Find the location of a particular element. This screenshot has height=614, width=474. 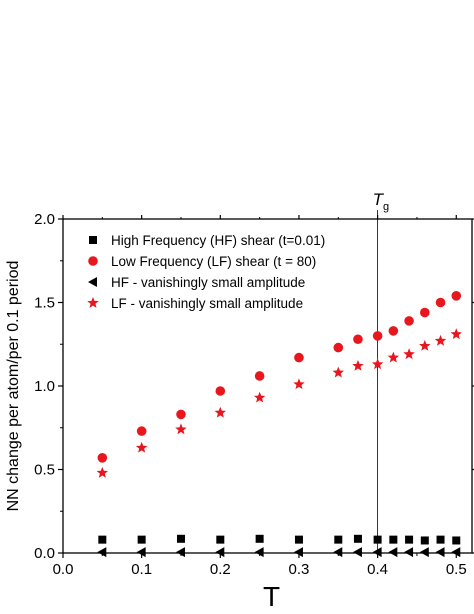

tg-annotation: Tg is located at coordinates (381, 201).